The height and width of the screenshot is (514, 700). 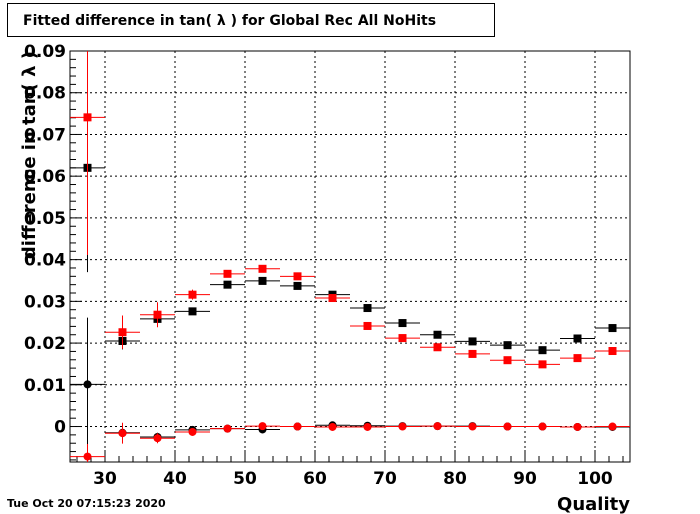 What do you see at coordinates (385, 479) in the screenshot?
I see `x-tick-label: 70` at bounding box center [385, 479].